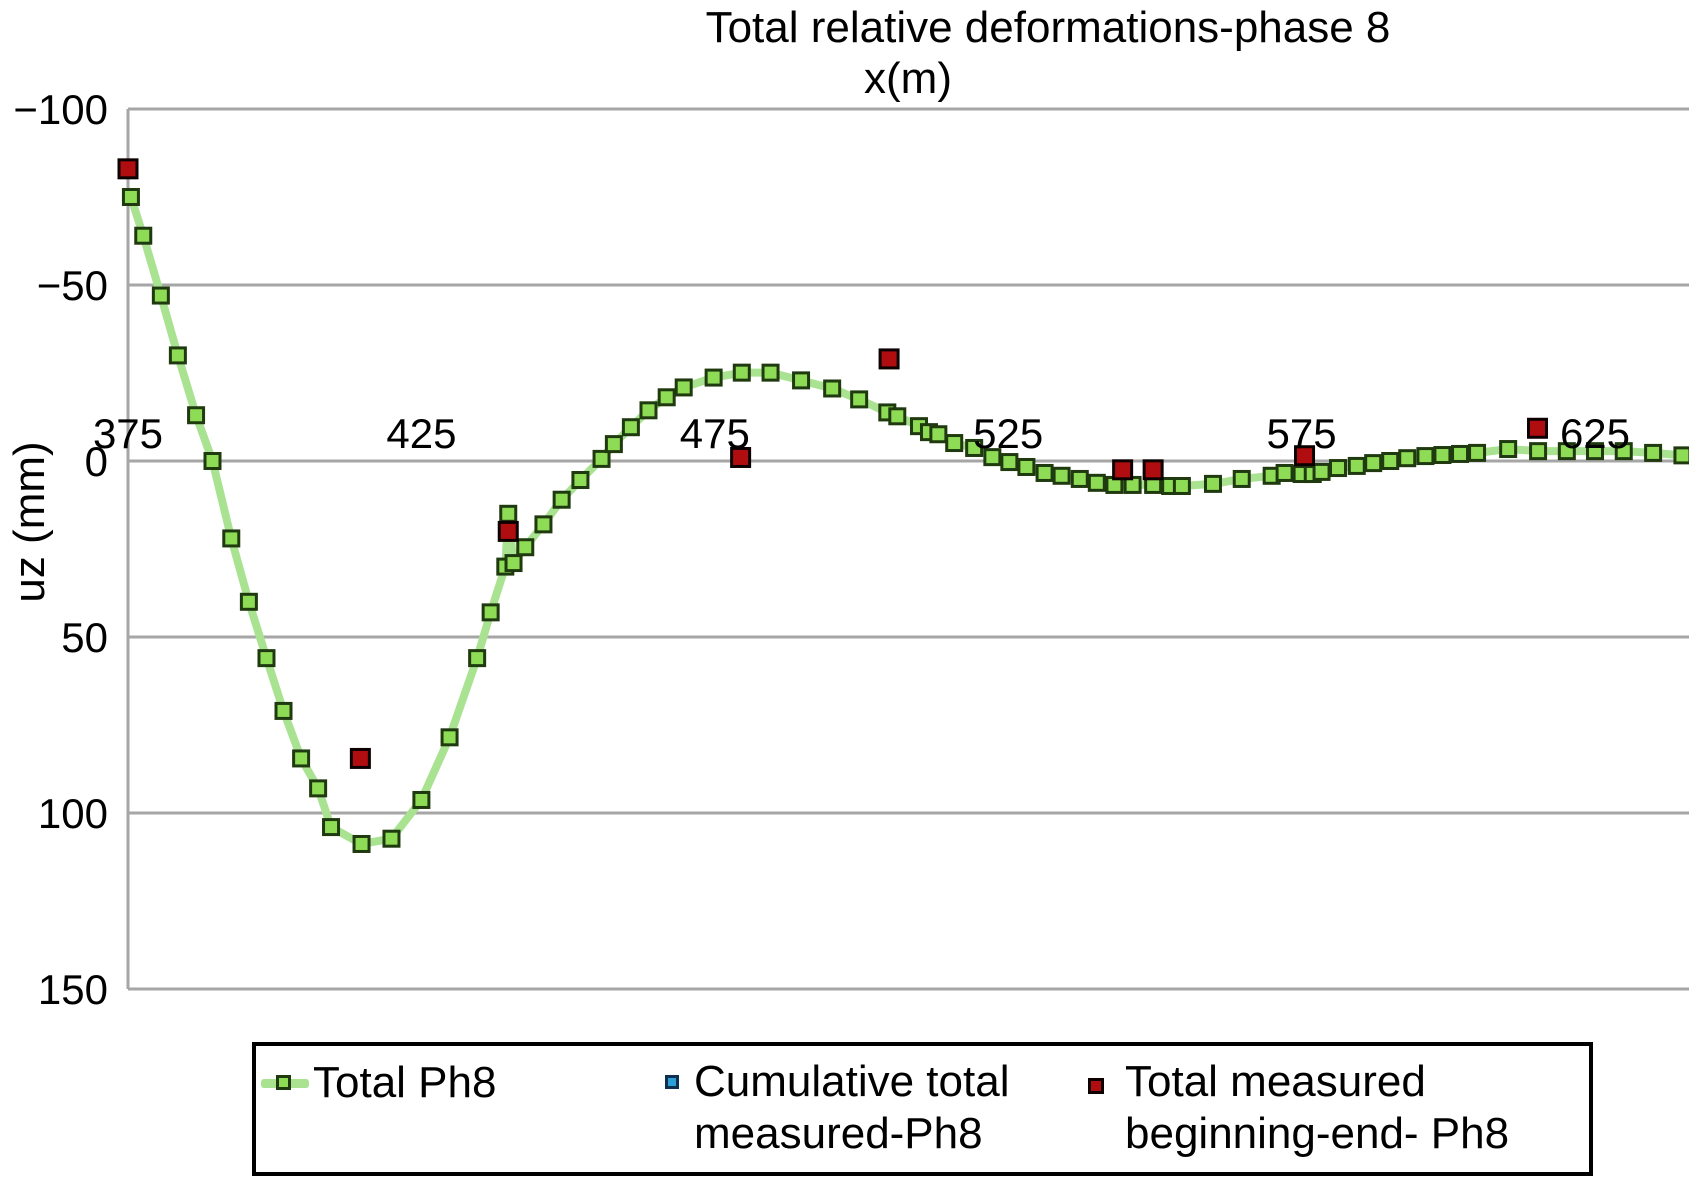 The image size is (1689, 1184). Describe the element at coordinates (73, 989) in the screenshot. I see `svg-text: 150` at that location.